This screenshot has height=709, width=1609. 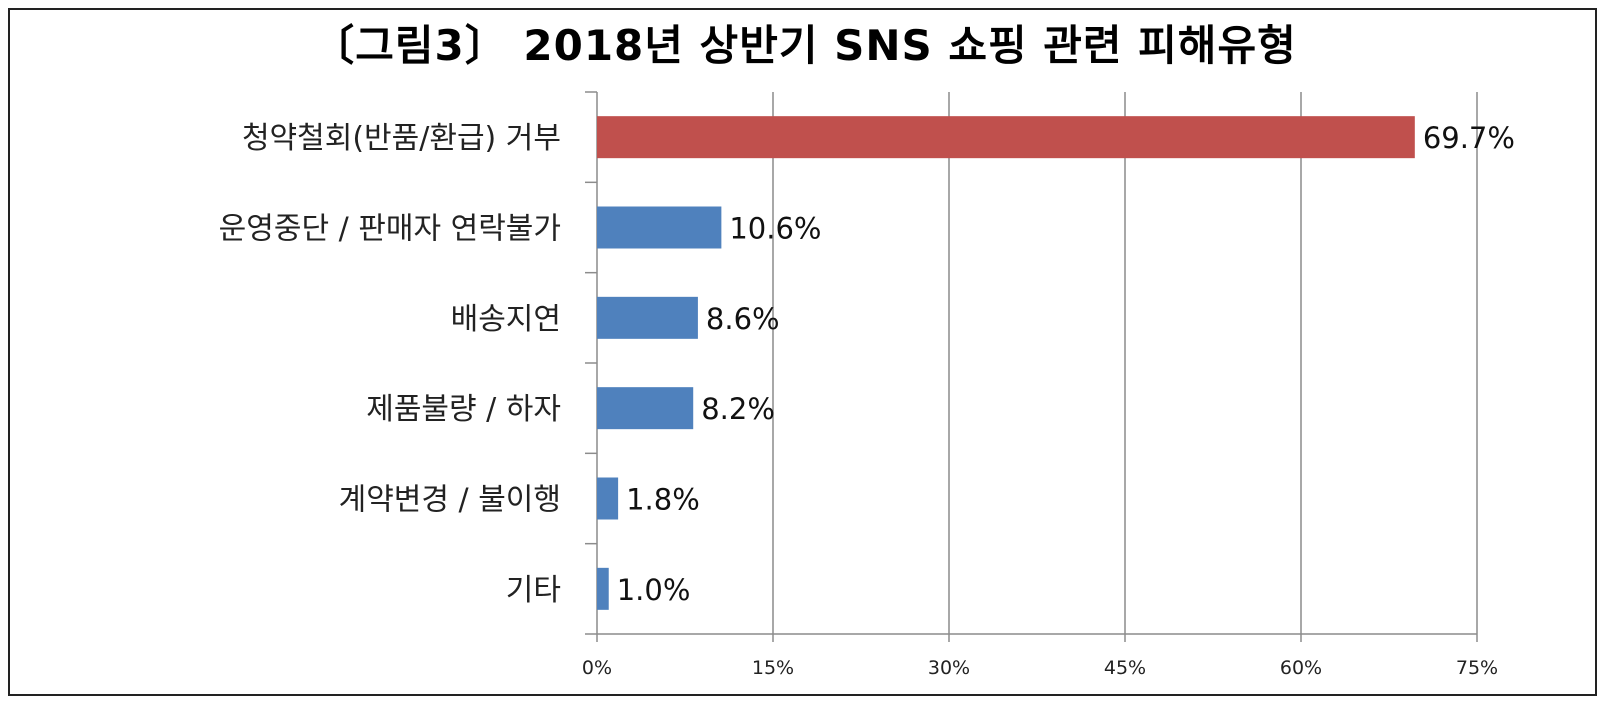 What do you see at coordinates (775, 229) in the screenshot?
I see `value-label: 10.6%` at bounding box center [775, 229].